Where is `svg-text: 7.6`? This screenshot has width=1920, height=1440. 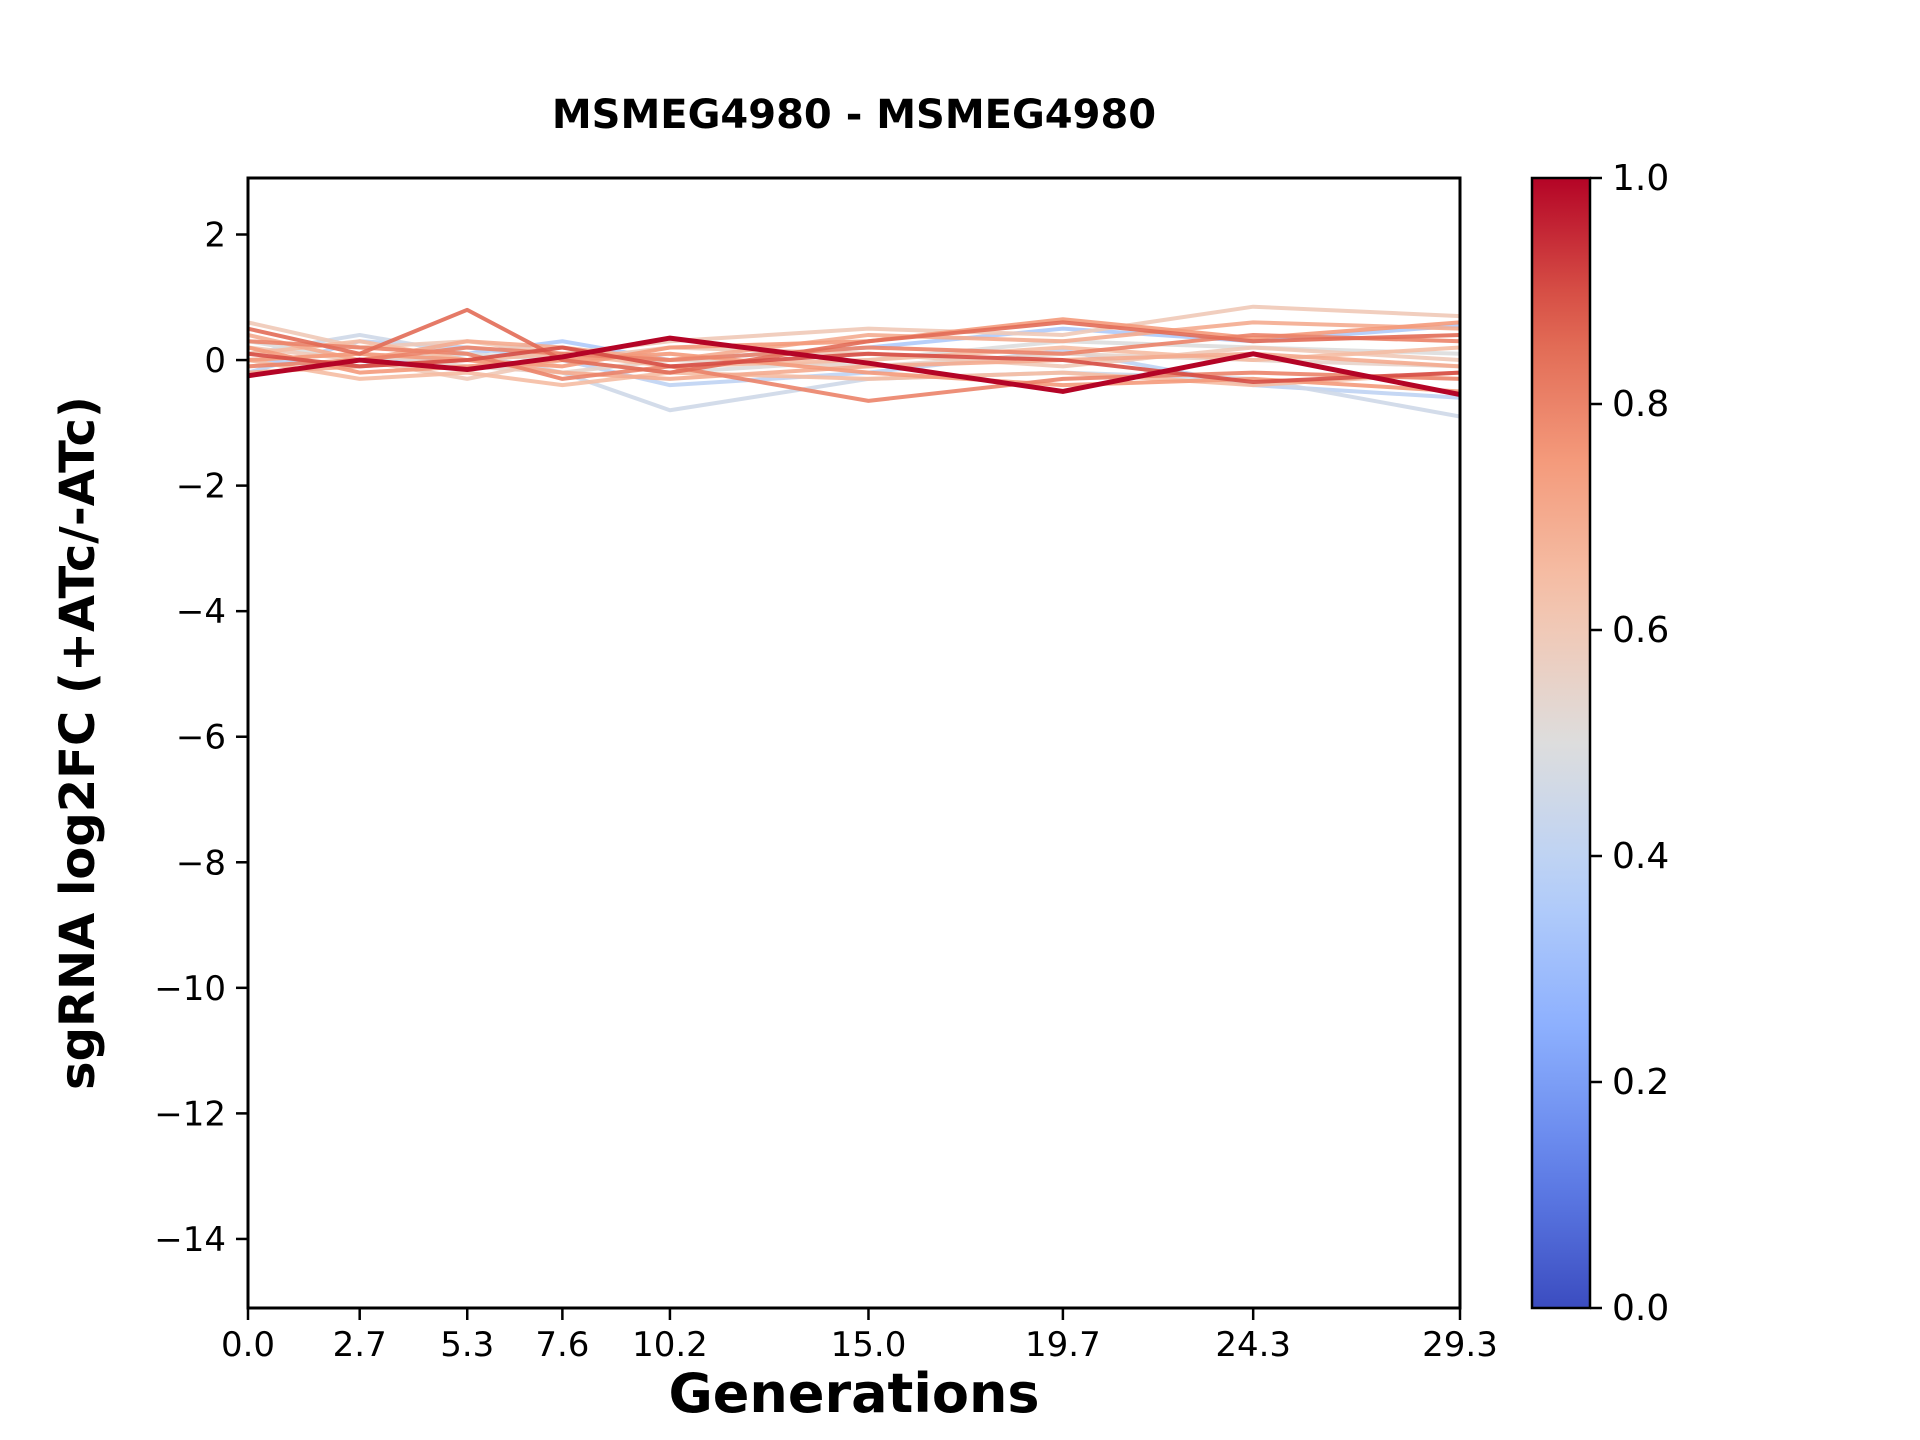 svg-text: 7.6 is located at coordinates (562, 1345).